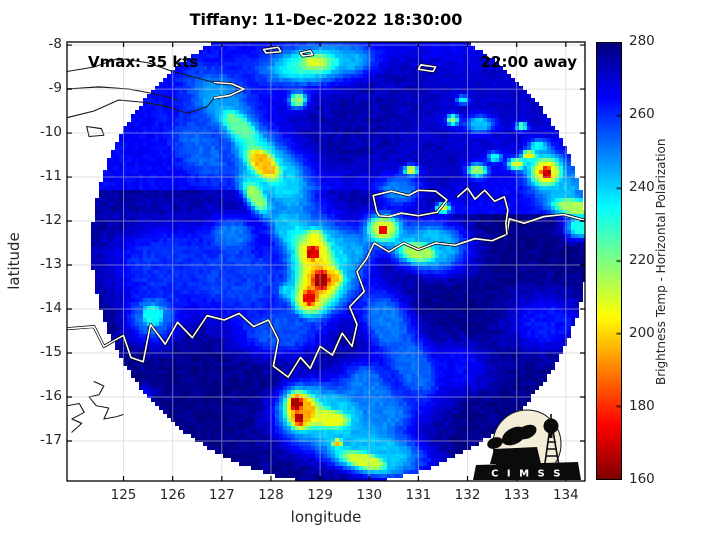 The image size is (720, 540). What do you see at coordinates (55, 88) in the screenshot?
I see `y-tick-label: -9` at bounding box center [55, 88].